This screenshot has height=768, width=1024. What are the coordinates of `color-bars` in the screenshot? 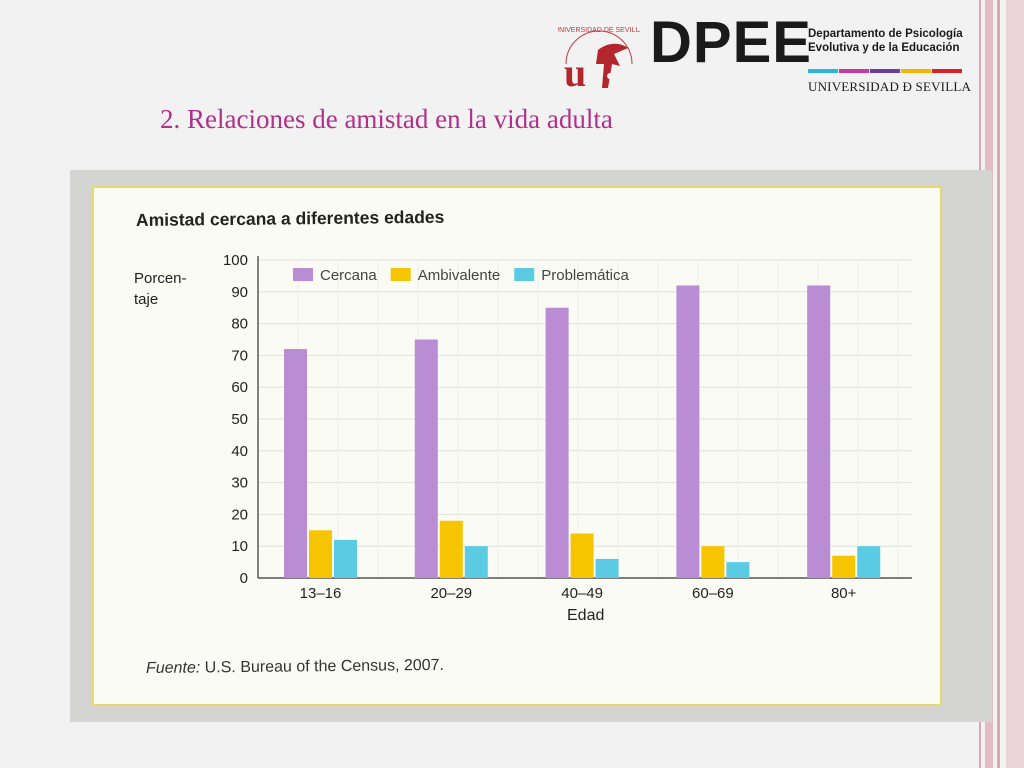 It's located at (885, 71).